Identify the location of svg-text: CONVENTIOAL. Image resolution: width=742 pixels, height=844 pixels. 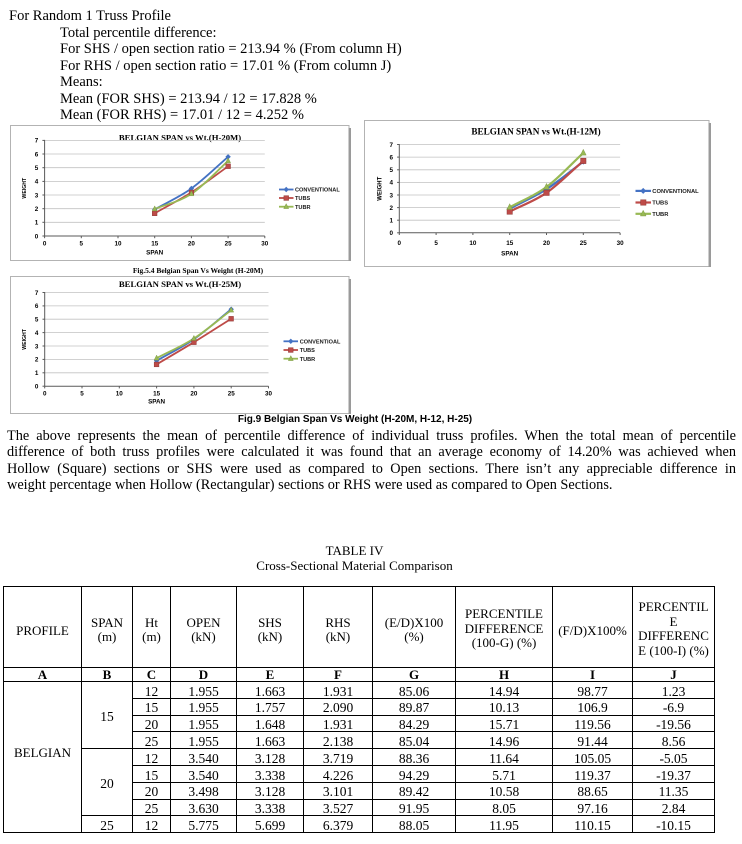
(320, 342).